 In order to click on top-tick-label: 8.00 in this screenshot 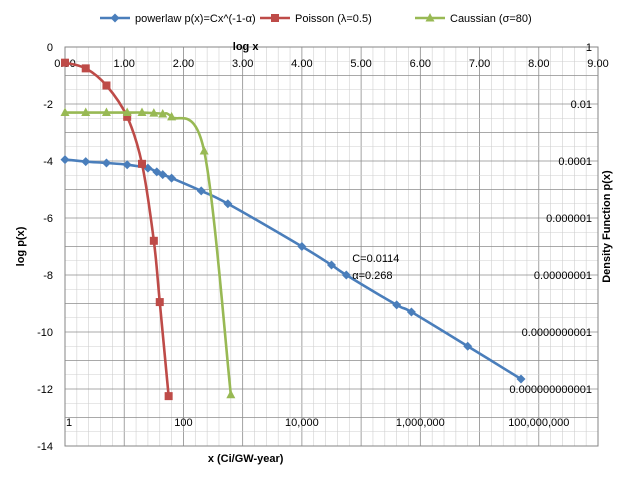, I will do `click(538, 64)`.